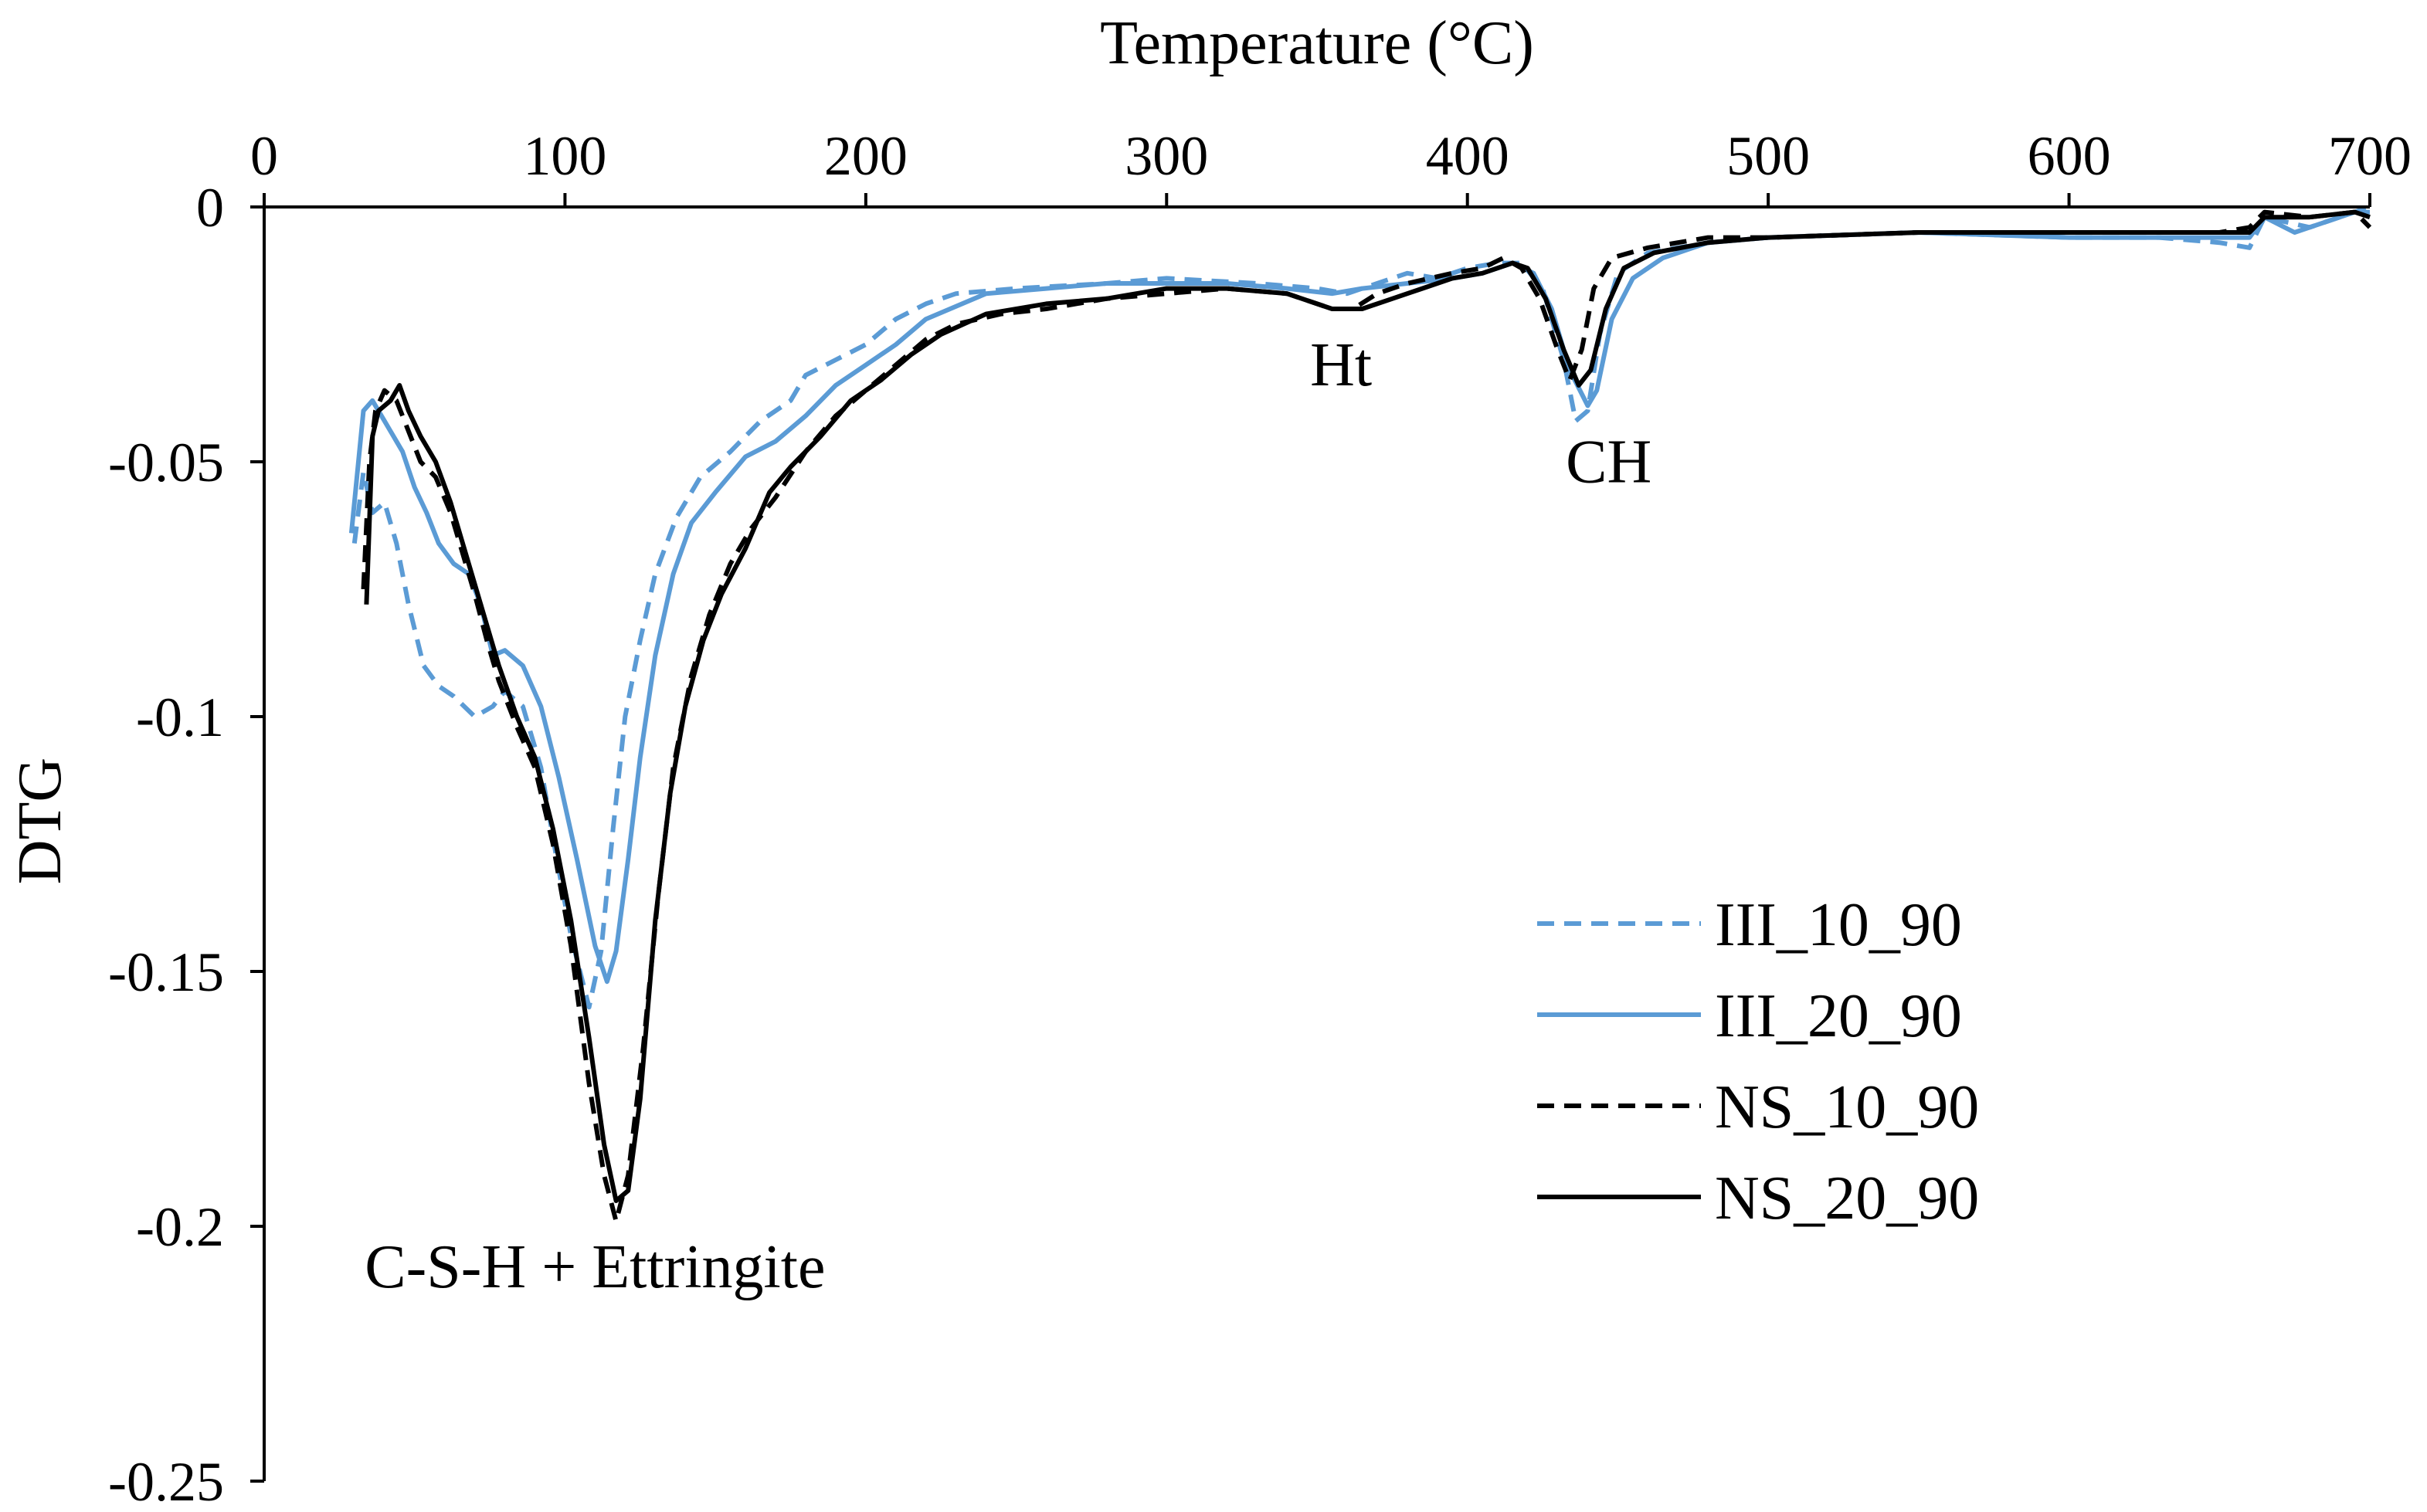 The height and width of the screenshot is (1512, 2427). What do you see at coordinates (2370, 156) in the screenshot?
I see `x-tick-label: 700` at bounding box center [2370, 156].